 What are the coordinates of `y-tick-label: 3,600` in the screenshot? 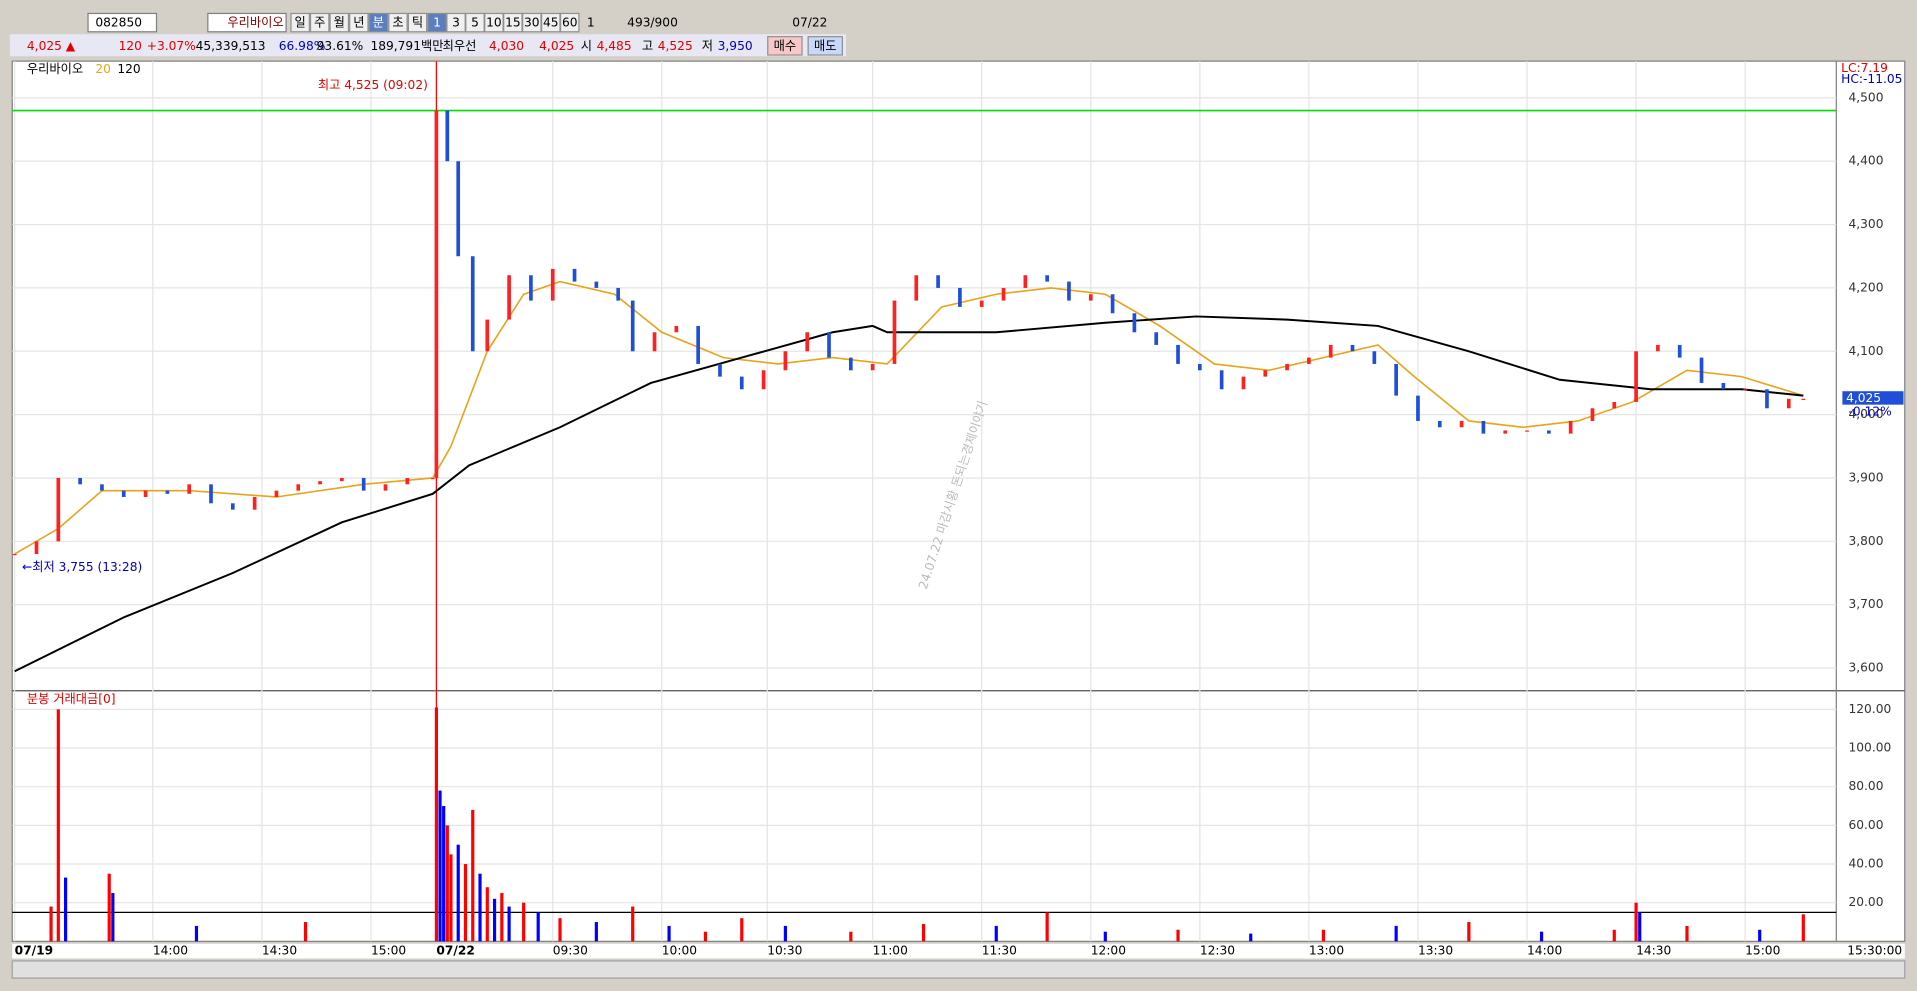 It's located at (1866, 668).